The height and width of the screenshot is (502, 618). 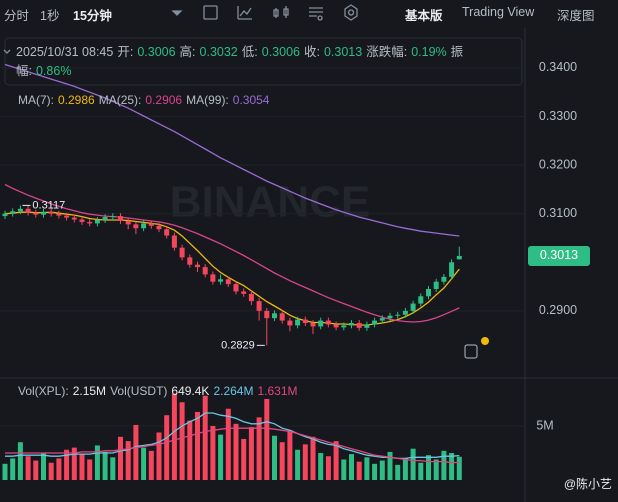 What do you see at coordinates (92, 16) in the screenshot?
I see `interval-tab-active: 15分钟` at bounding box center [92, 16].